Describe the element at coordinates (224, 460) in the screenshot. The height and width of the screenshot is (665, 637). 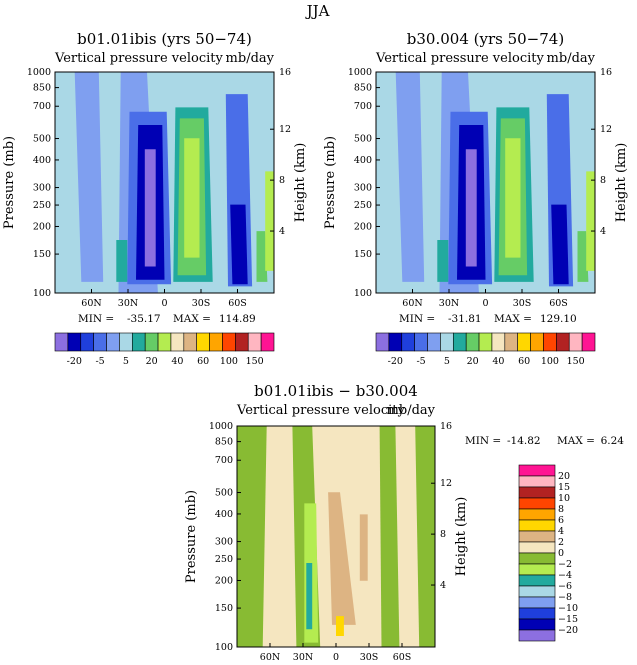
I see `y-tick-label: 700` at that location.